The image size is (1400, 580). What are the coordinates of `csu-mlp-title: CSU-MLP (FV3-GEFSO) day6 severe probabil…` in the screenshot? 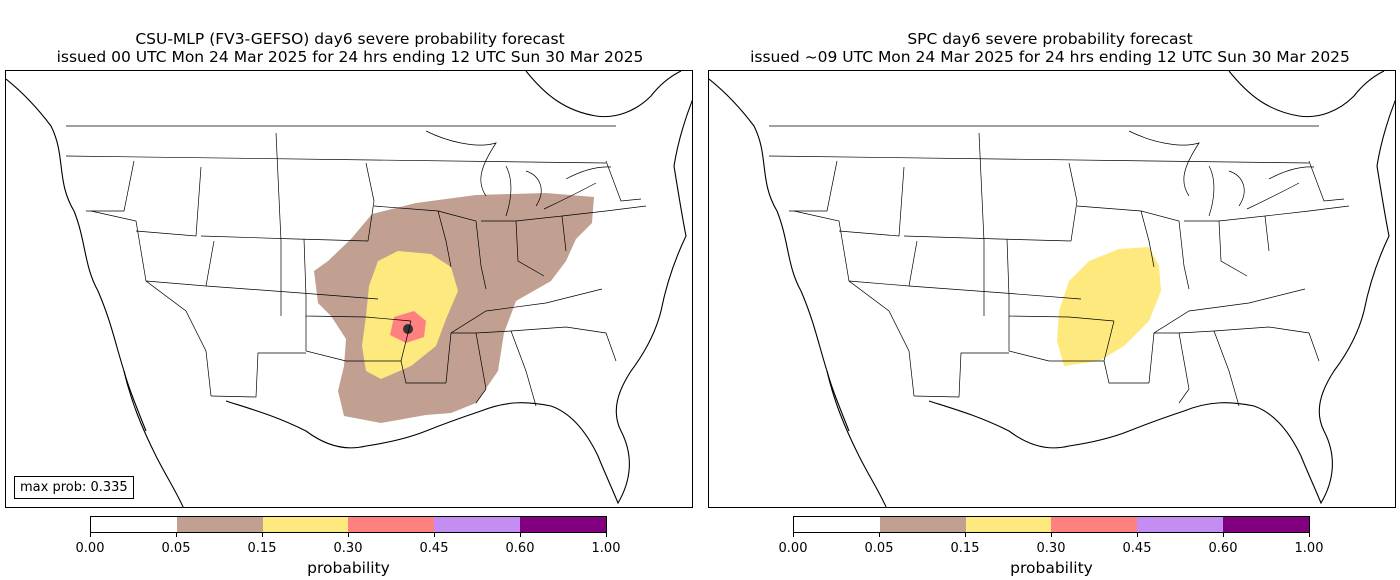 It's located at (350, 48).